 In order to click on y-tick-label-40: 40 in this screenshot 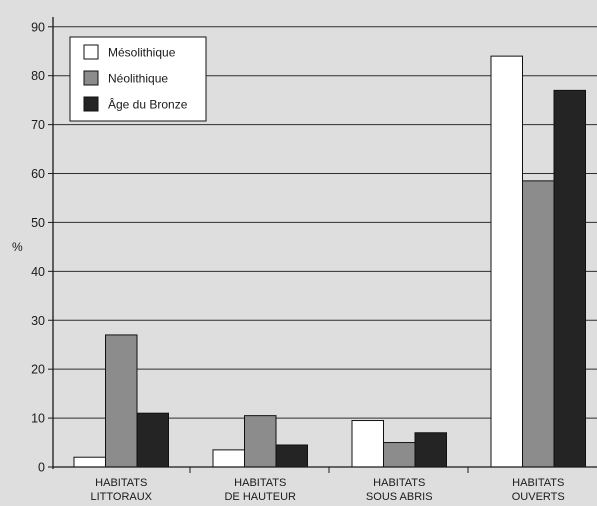, I will do `click(38, 272)`.